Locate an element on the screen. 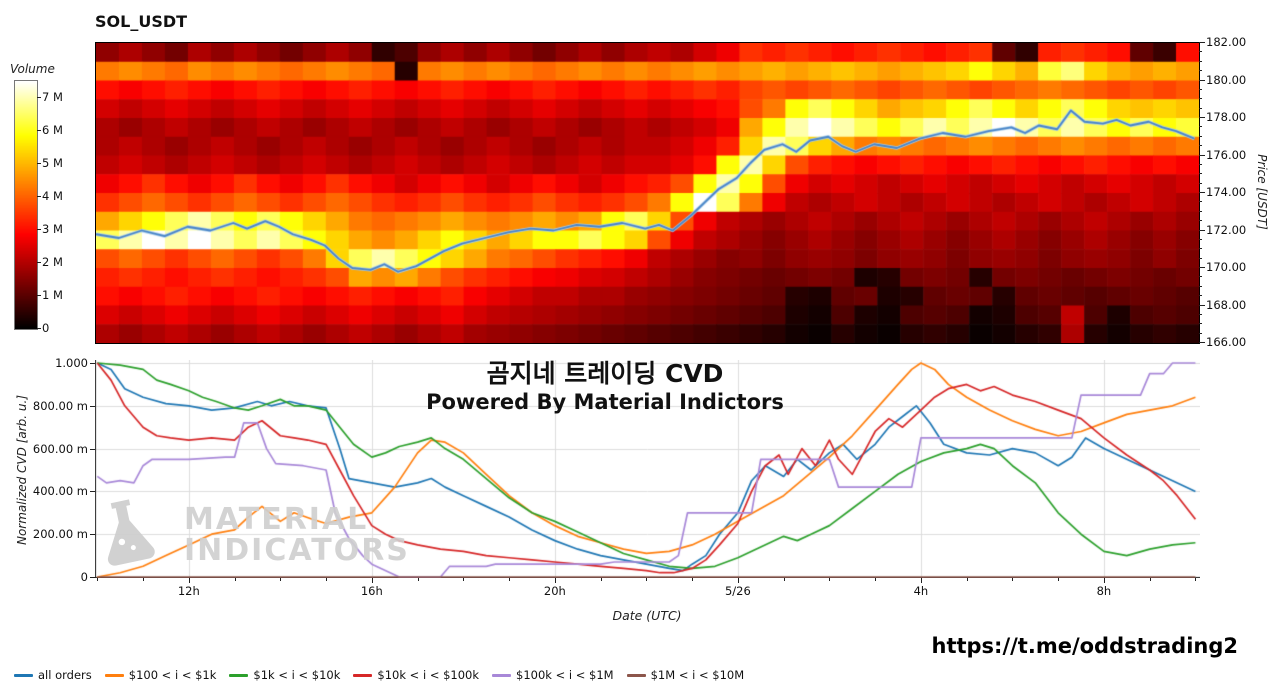  cvd-y-tick-label: 1.000 is located at coordinates (71, 363).